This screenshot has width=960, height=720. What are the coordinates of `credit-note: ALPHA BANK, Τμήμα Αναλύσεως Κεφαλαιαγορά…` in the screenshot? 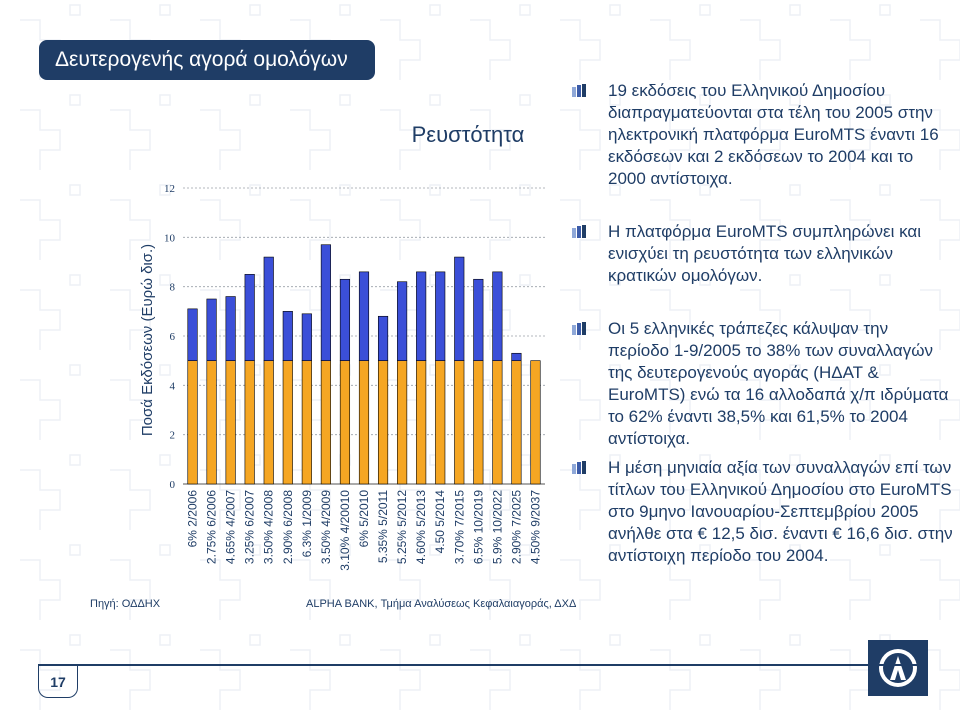 It's located at (441, 604).